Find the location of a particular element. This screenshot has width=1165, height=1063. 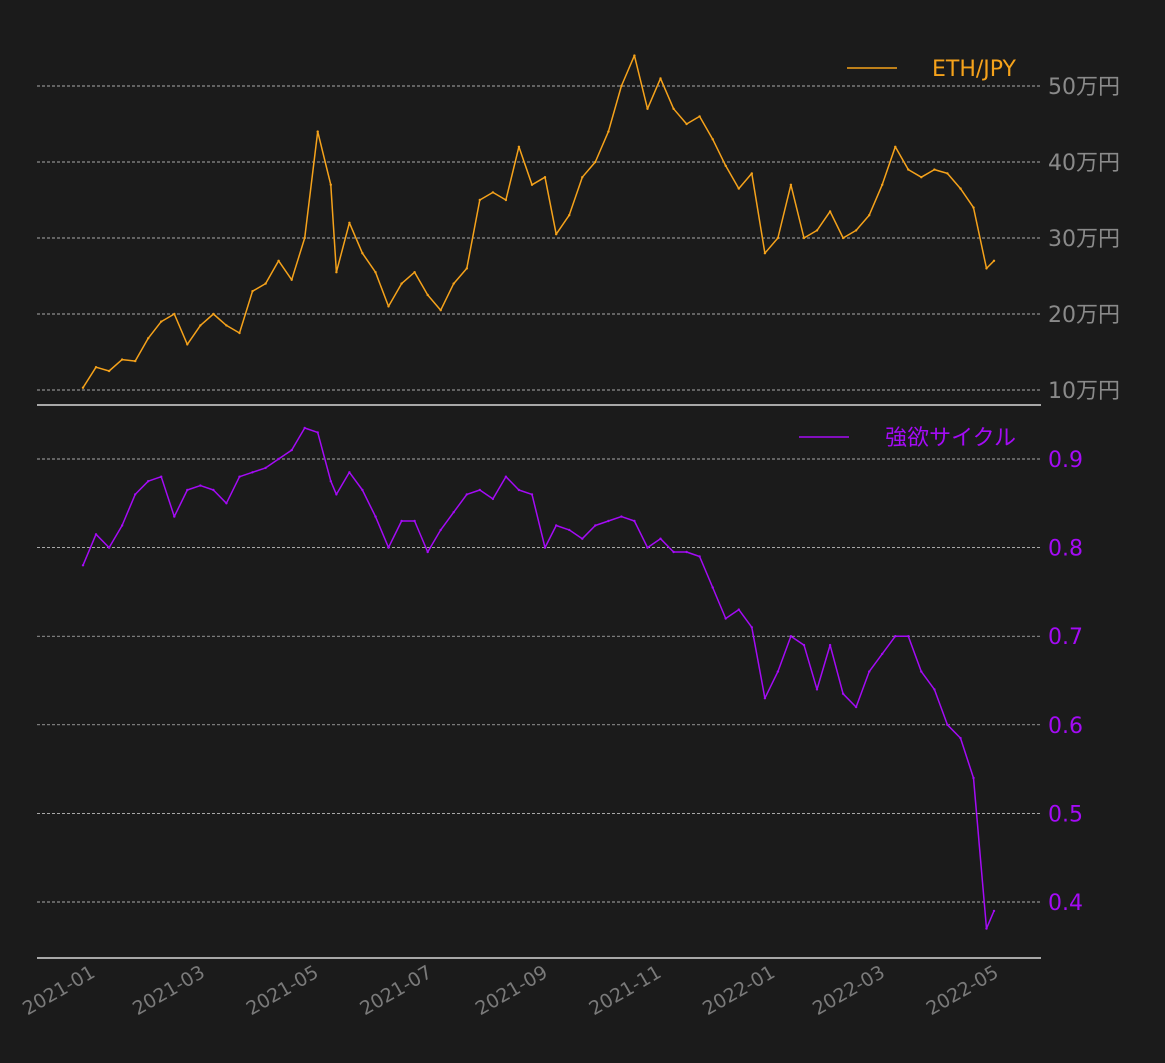

y-tick-label: 50万円 is located at coordinates (1084, 87).